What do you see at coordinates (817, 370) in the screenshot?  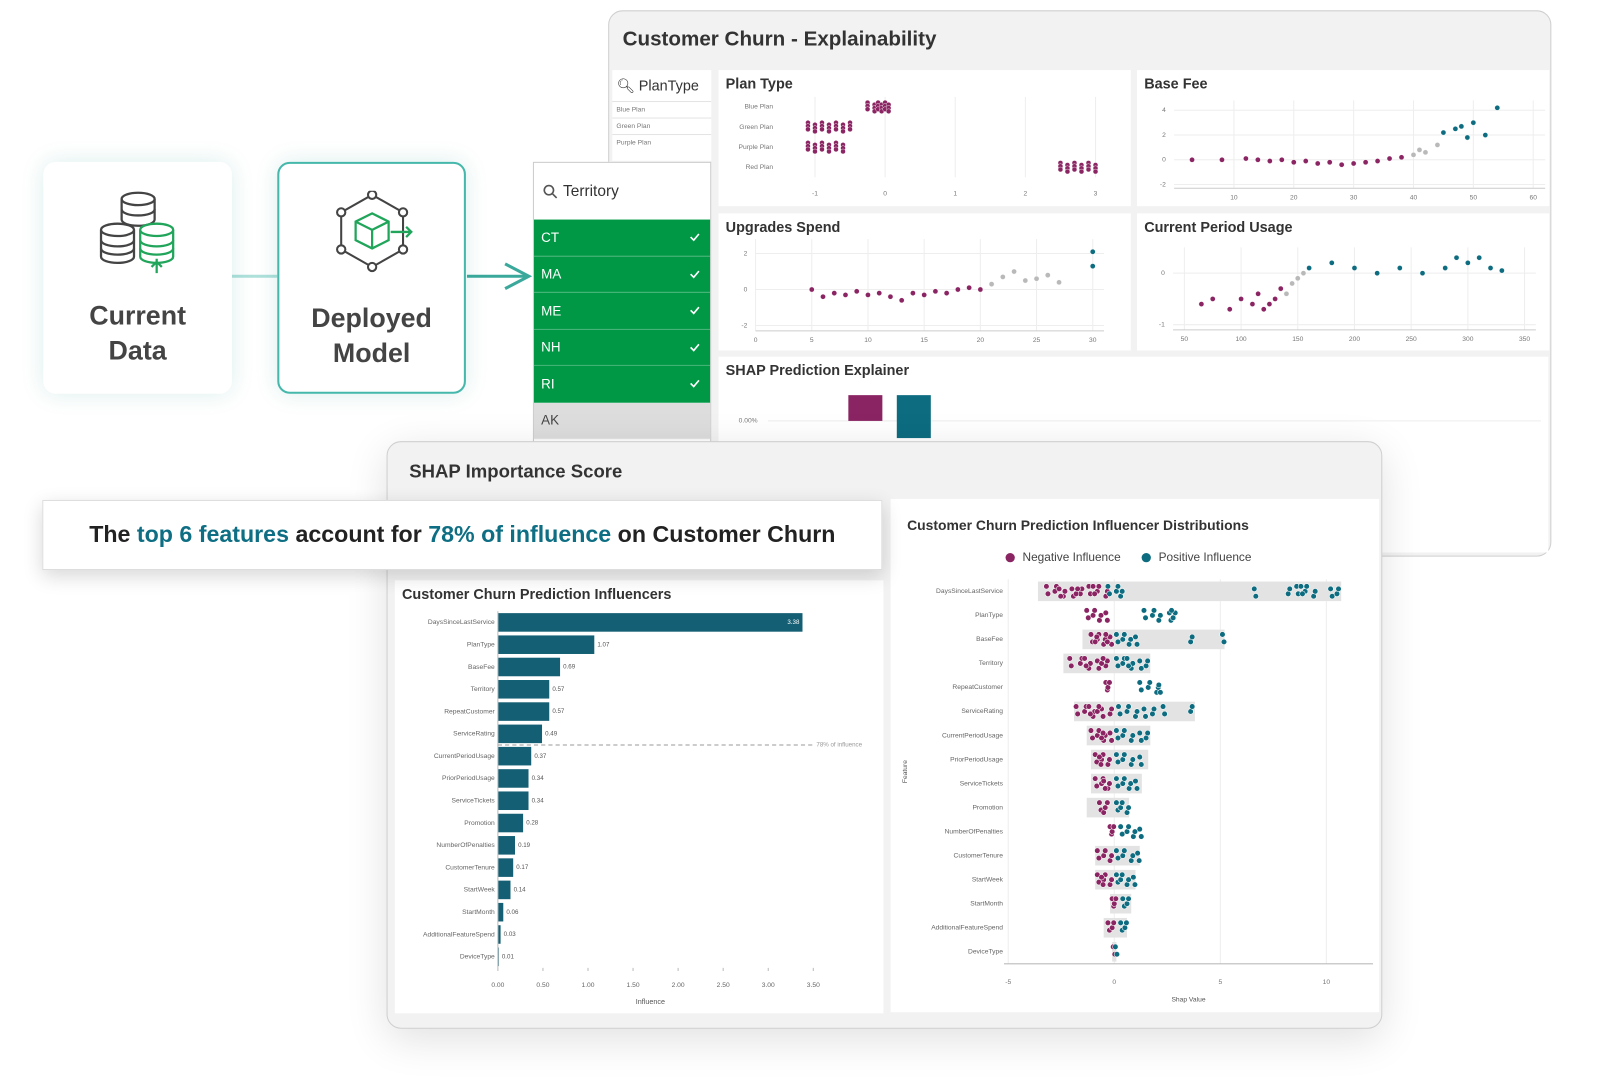 I see `chart-title: SHAP Prediction Explainer` at bounding box center [817, 370].